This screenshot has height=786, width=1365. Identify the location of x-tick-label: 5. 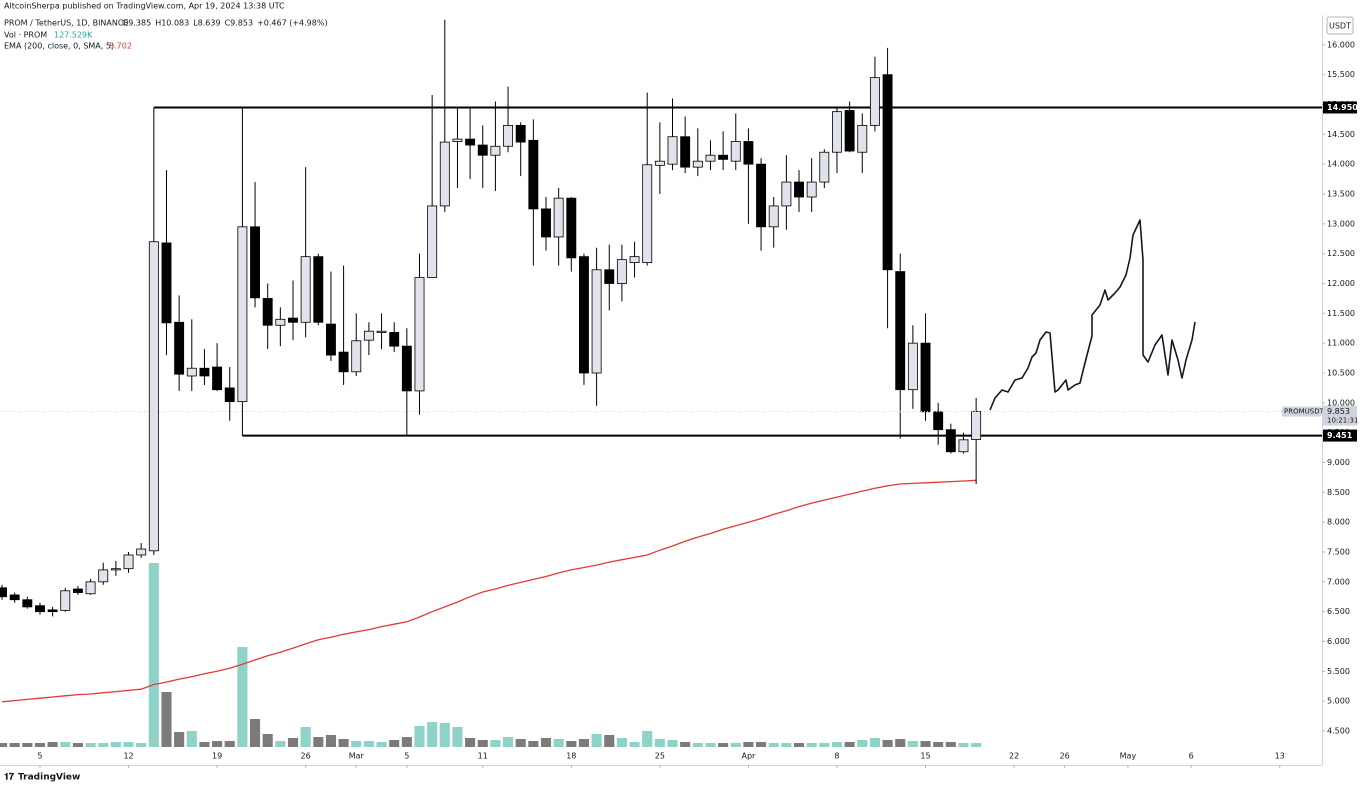
(39, 756).